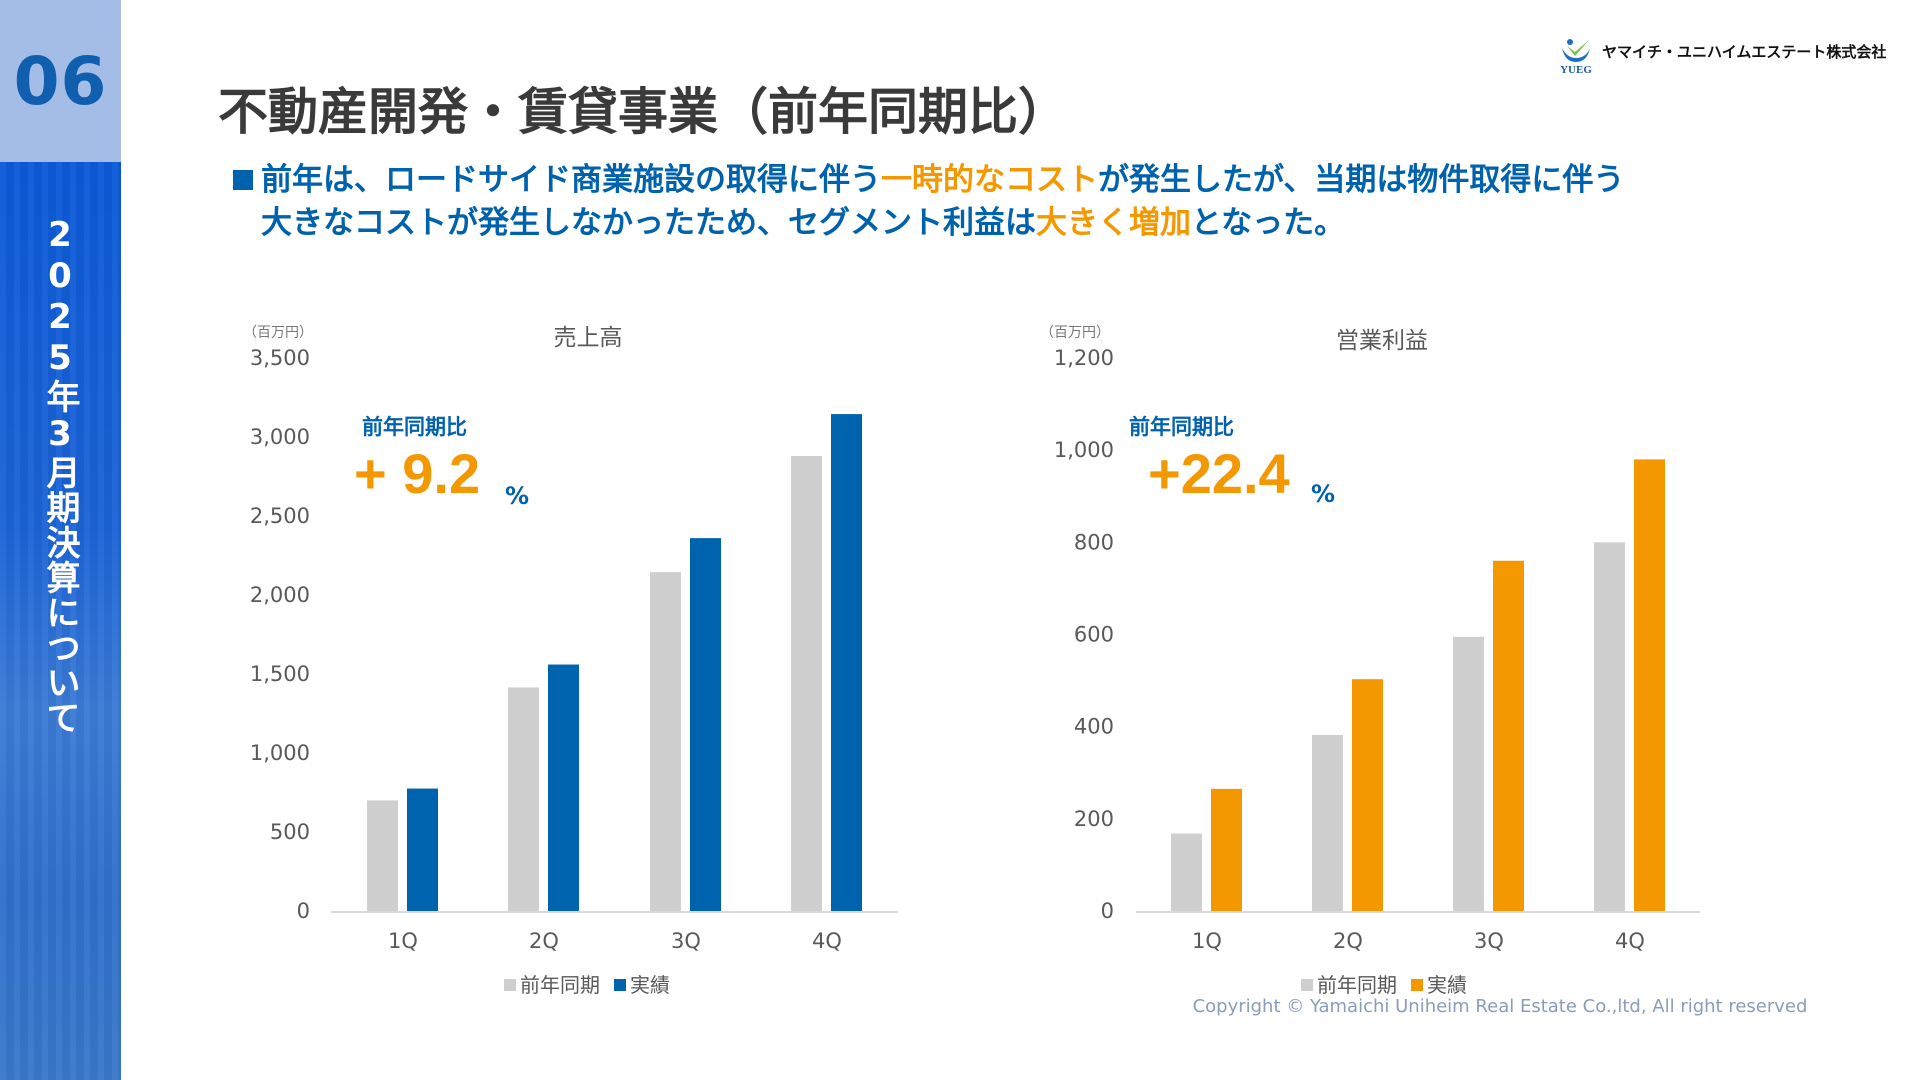 The width and height of the screenshot is (1920, 1080). I want to click on summary-text: 大きなコストが発生しなかったため、セグメント利益は, so click(648, 223).